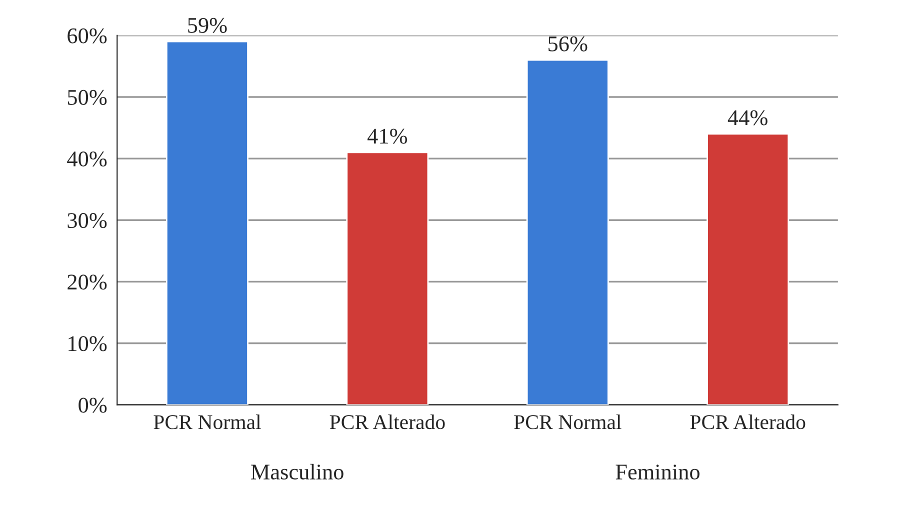 This screenshot has width=901, height=506. Describe the element at coordinates (658, 472) in the screenshot. I see `text: Feminino` at that location.